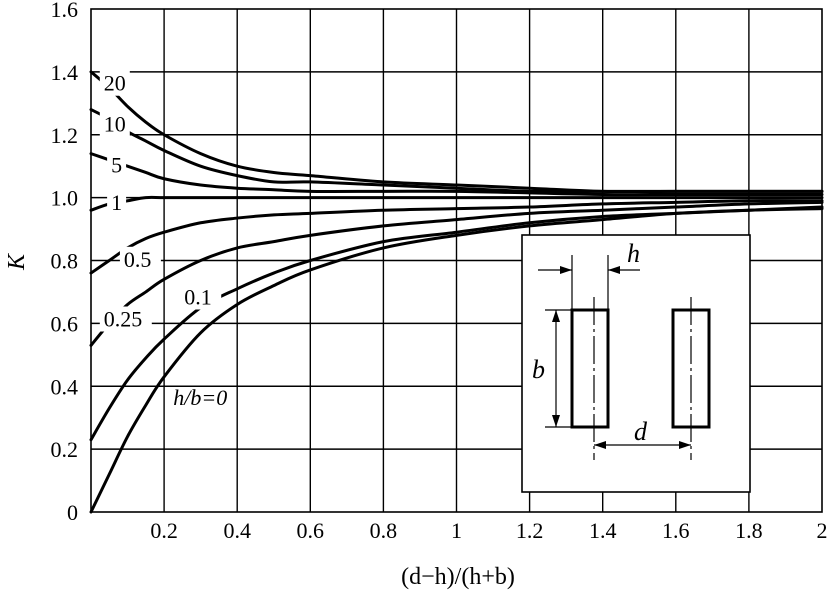 The image size is (831, 591). What do you see at coordinates (384, 530) in the screenshot?
I see `x-tick-label: 0.8` at bounding box center [384, 530].